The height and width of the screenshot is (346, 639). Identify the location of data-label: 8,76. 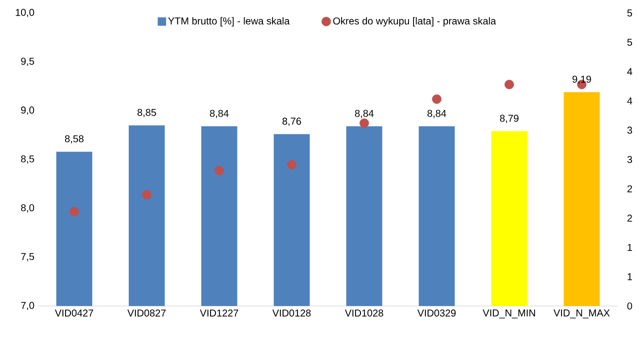
(292, 122).